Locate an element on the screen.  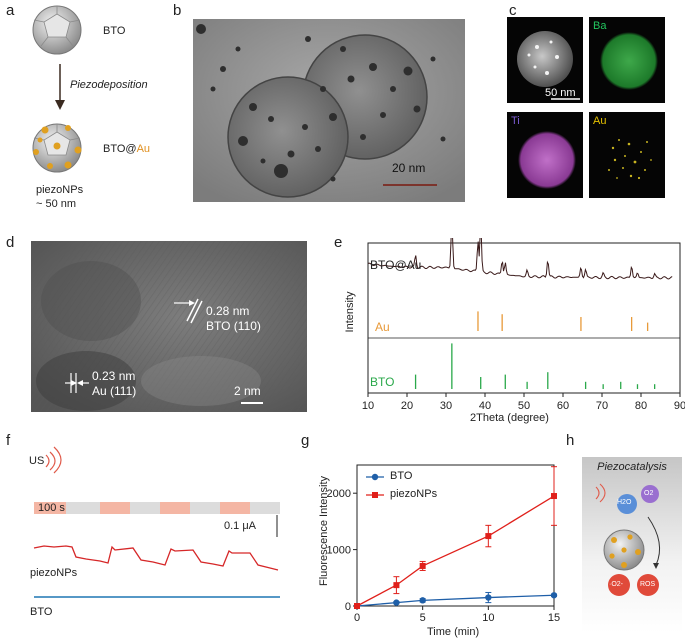
lattice-label-bto-plane: BTO (110) is located at coordinates (233, 326).